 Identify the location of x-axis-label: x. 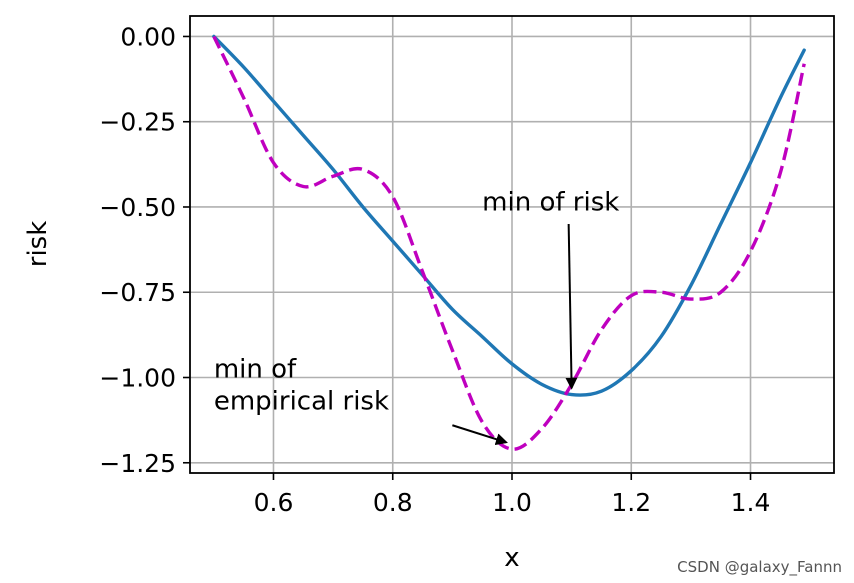
(511, 558).